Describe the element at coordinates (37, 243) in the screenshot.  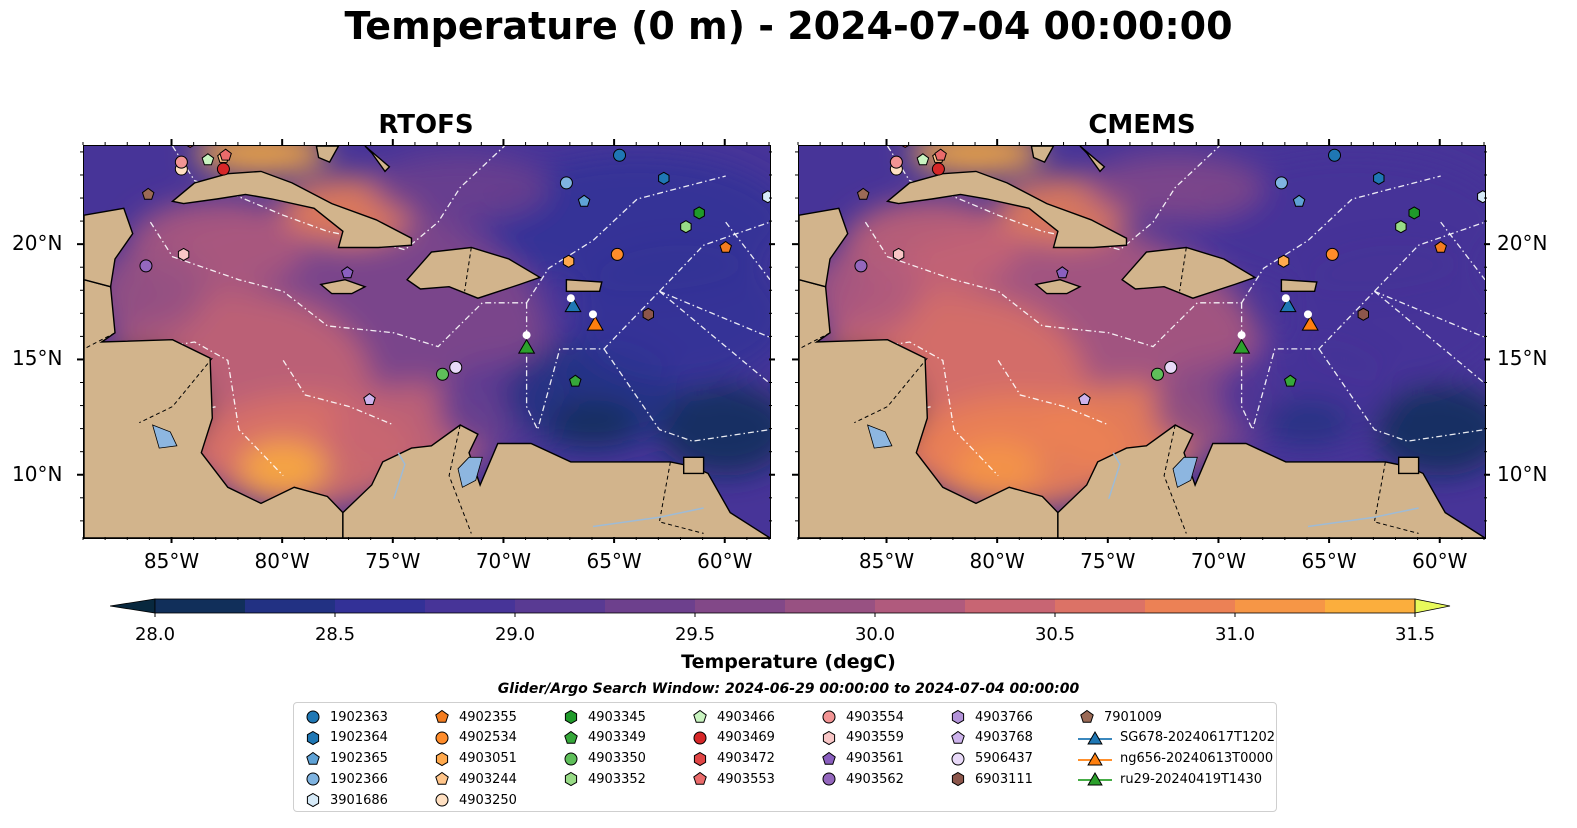
I see `lat-label-left: 20°N` at that location.